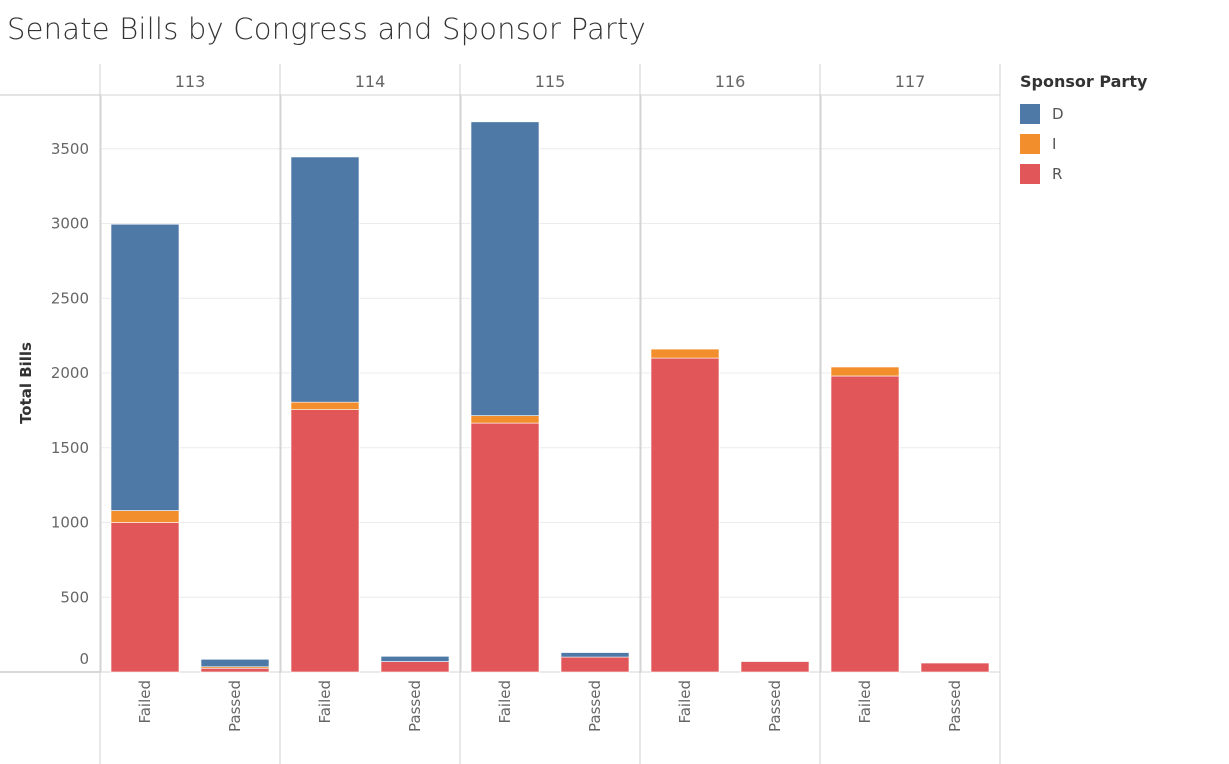  What do you see at coordinates (70, 298) in the screenshot?
I see `y-tick-label-2500: 2500` at bounding box center [70, 298].